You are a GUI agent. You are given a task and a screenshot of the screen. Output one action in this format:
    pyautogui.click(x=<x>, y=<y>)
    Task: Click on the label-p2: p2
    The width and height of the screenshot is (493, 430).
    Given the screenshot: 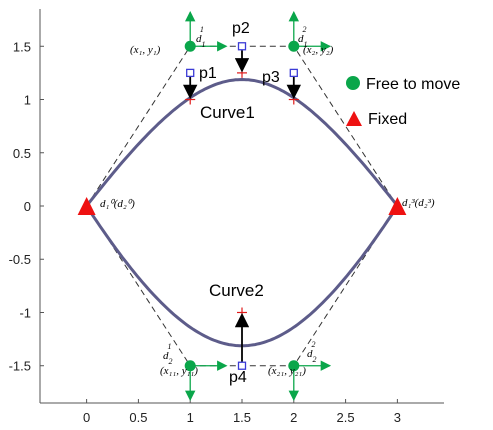 What is the action you would take?
    pyautogui.click(x=241, y=28)
    